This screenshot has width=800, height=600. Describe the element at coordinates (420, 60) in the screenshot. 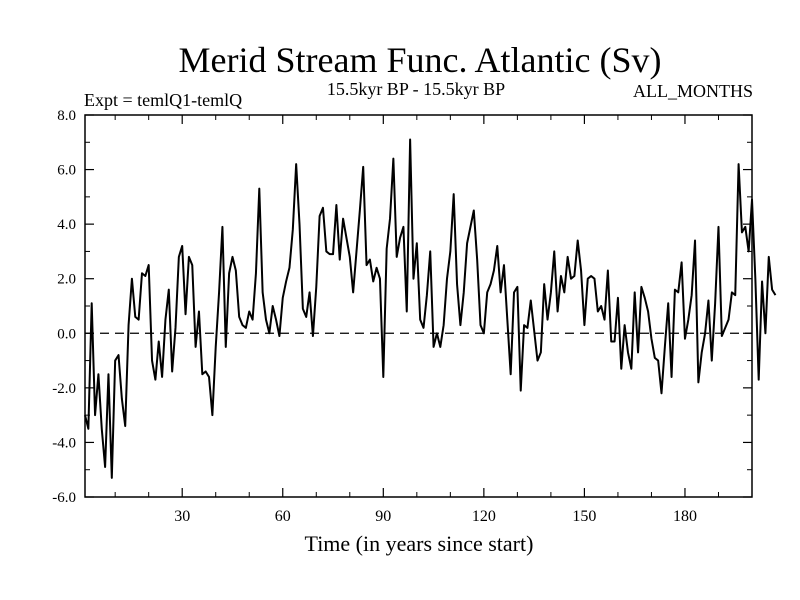

I see `chart-title: Merid Stream Func. Atlantic (Sv)` at that location.